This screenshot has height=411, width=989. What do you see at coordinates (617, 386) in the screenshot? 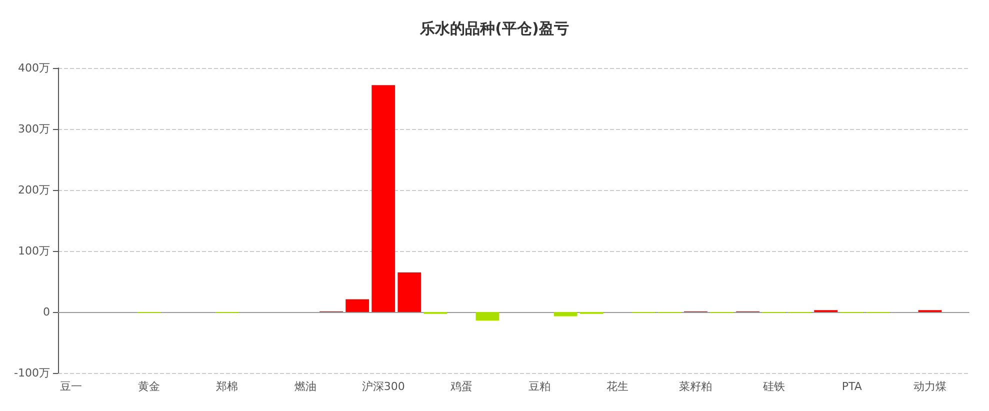
I see `x-tick-label: 花生` at bounding box center [617, 386].